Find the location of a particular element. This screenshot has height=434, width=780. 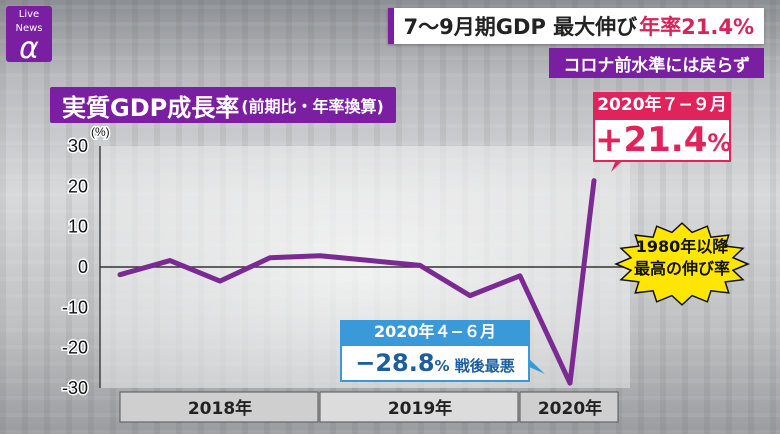

y-tick-label: 0 is located at coordinates (83, 267).